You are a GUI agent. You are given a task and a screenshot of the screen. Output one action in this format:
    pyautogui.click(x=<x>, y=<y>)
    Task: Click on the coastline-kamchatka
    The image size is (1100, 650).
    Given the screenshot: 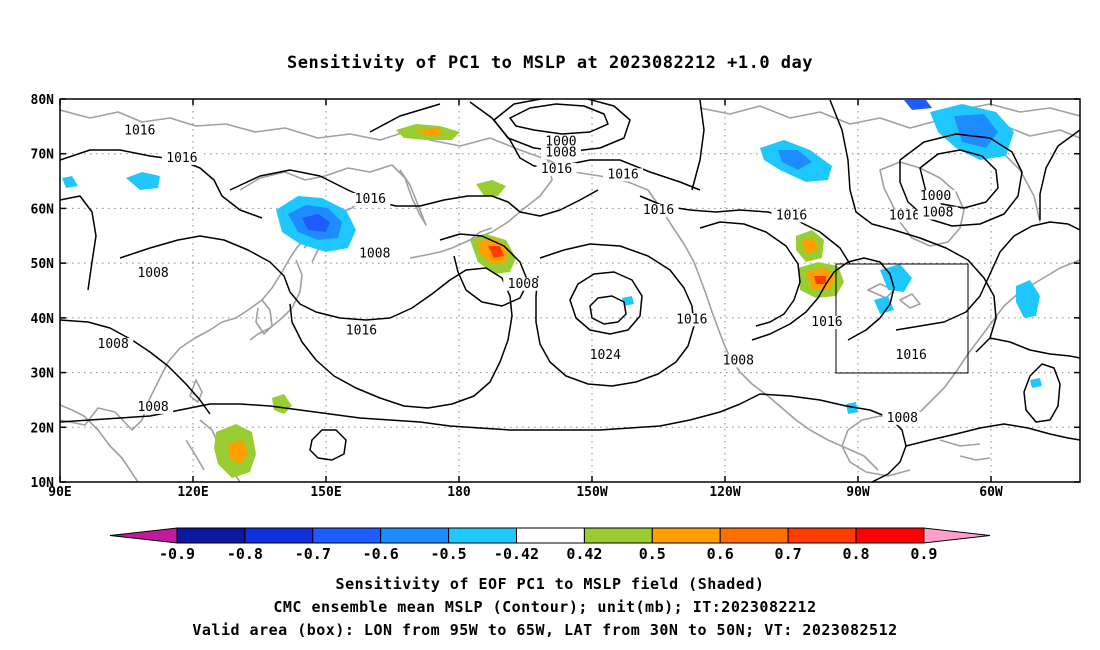 What is the action you would take?
    pyautogui.click(x=409, y=195)
    